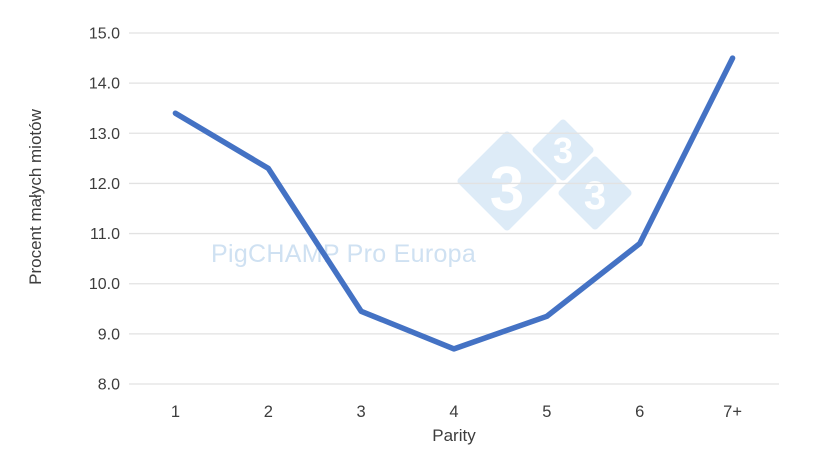 The width and height of the screenshot is (820, 462). Describe the element at coordinates (104, 84) in the screenshot. I see `y-tick-label: 14.0` at that location.